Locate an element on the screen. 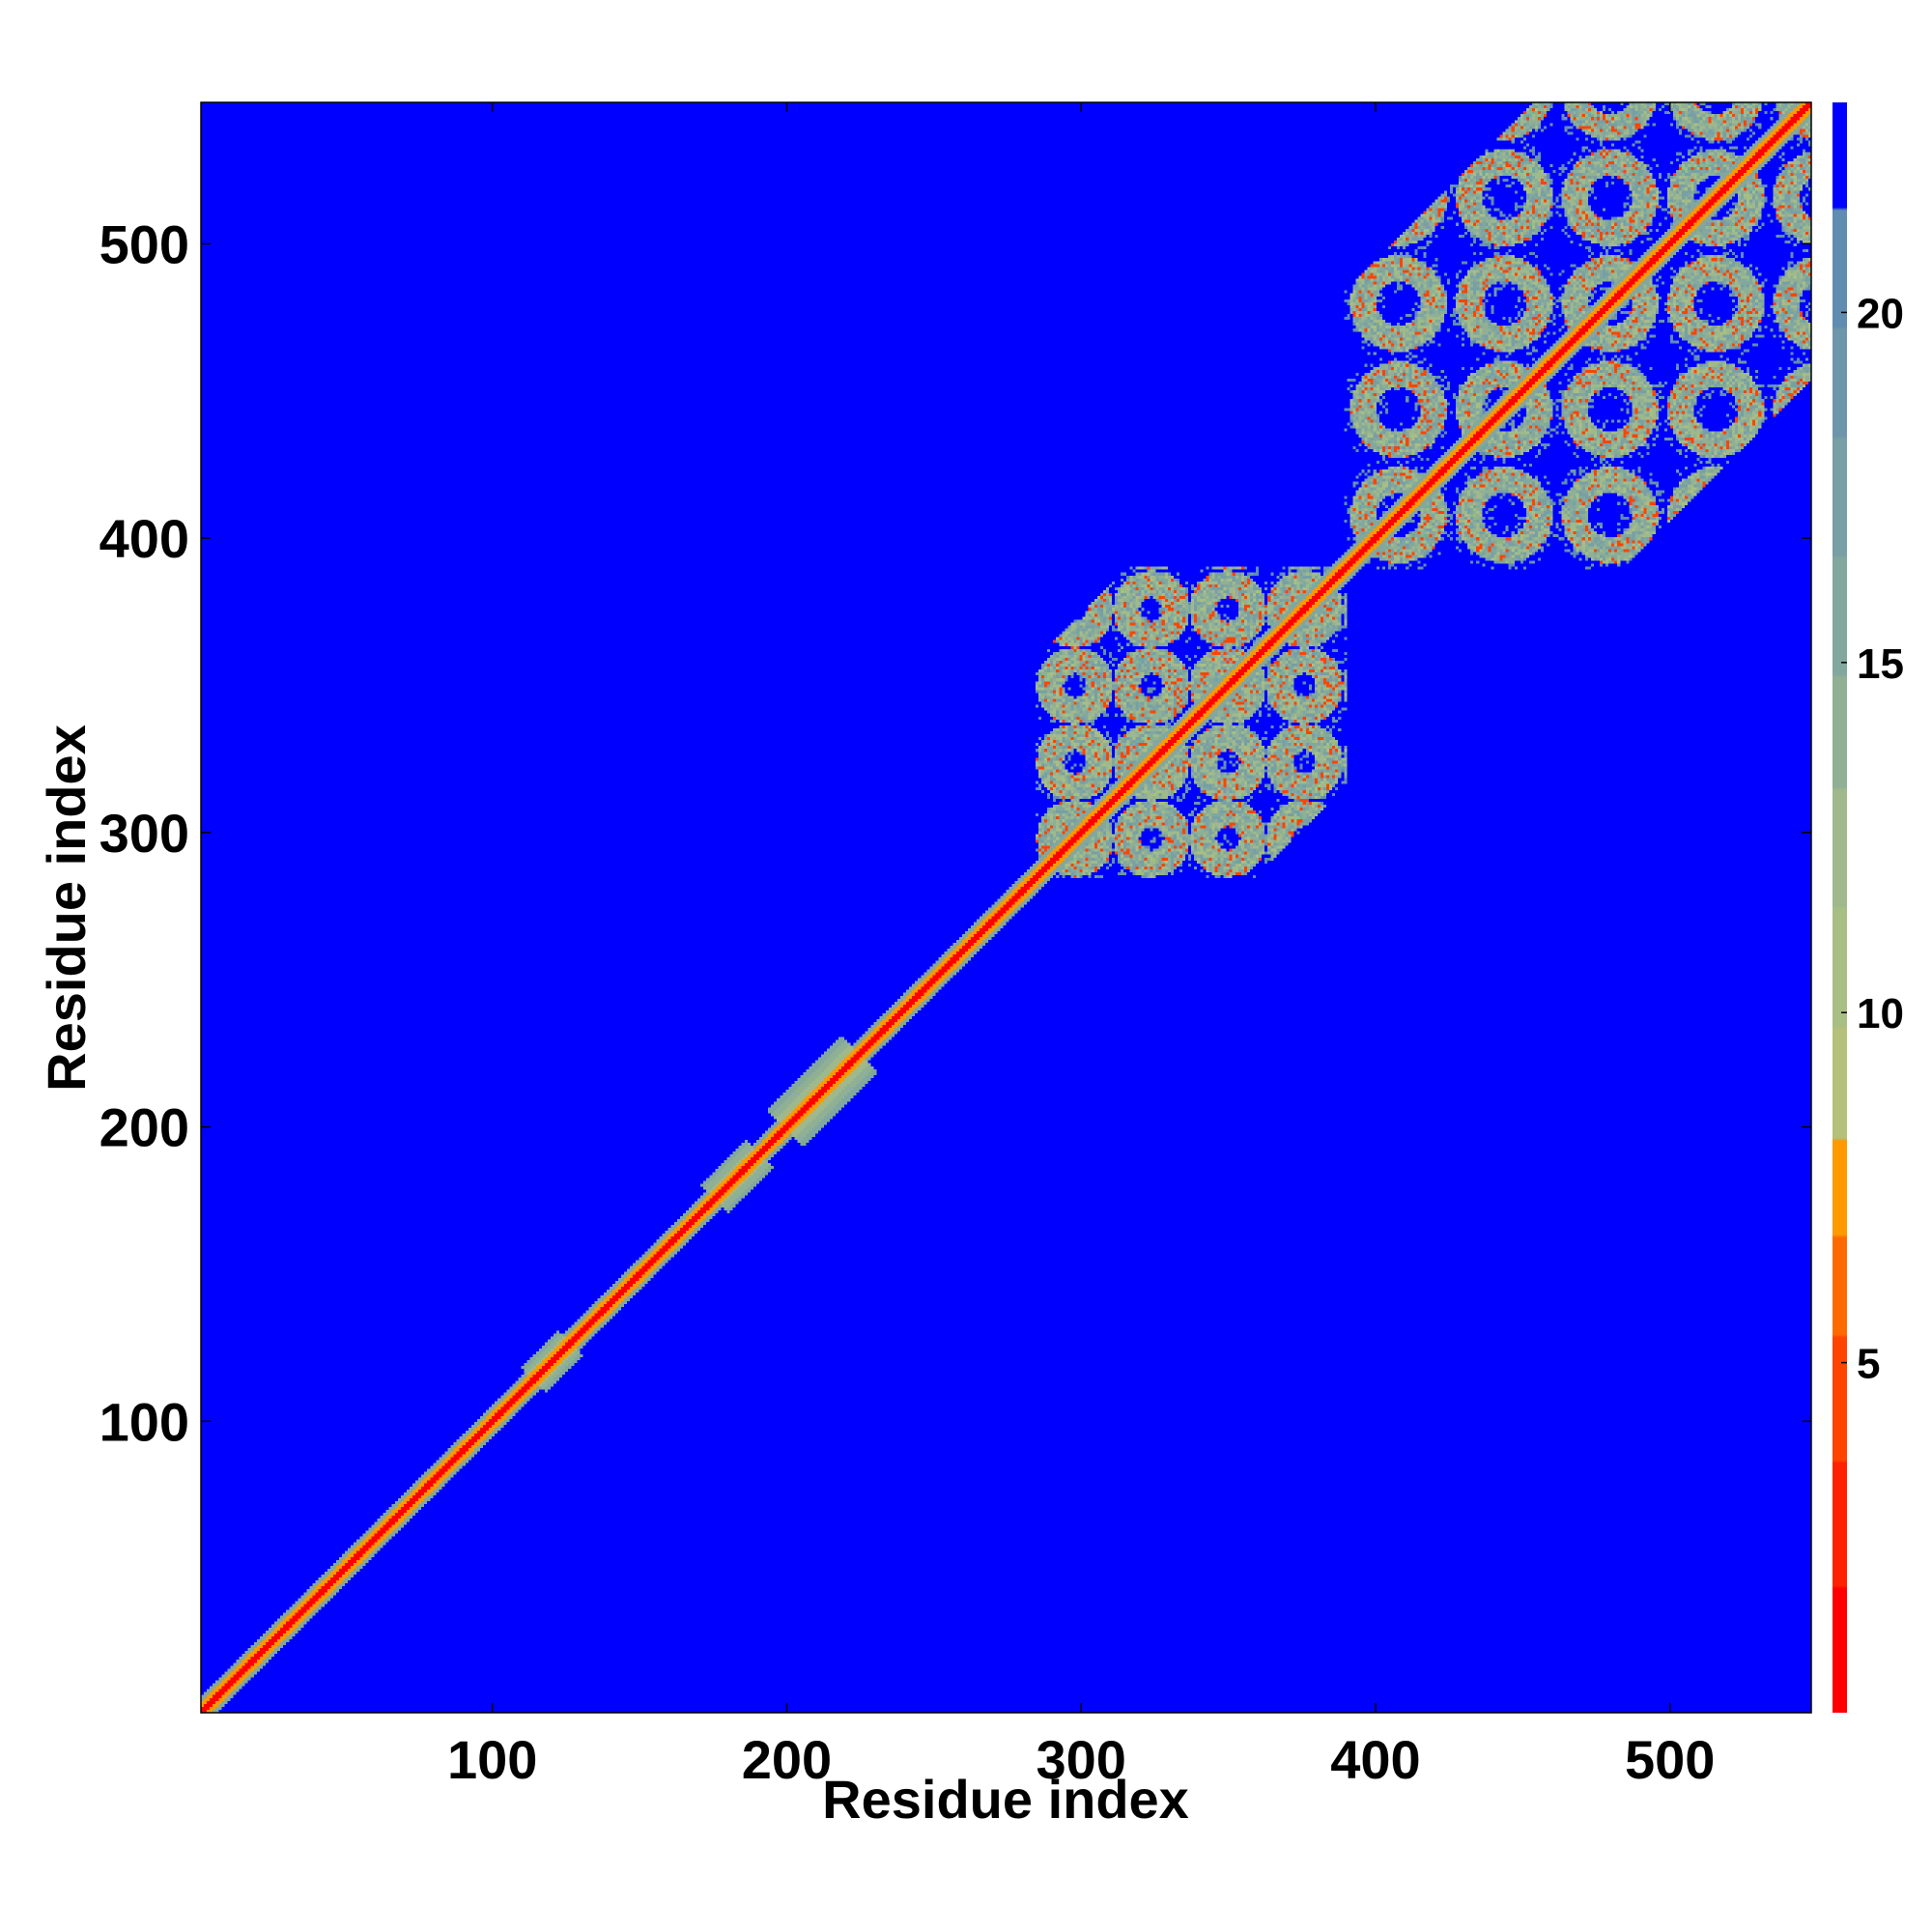 This screenshot has height=1932, width=1932. colorbar-tick-label: 15 is located at coordinates (1880, 664).